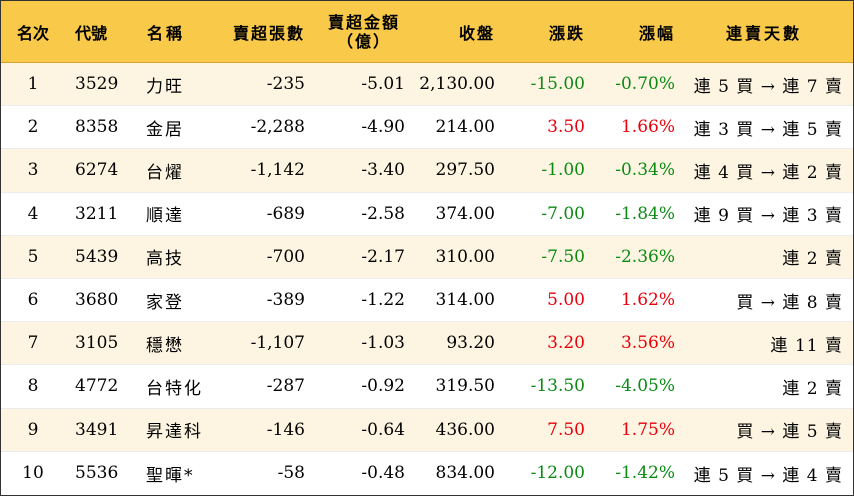 The width and height of the screenshot is (854, 496). Describe the element at coordinates (165, 129) in the screenshot. I see `name-cell: 金居` at that location.